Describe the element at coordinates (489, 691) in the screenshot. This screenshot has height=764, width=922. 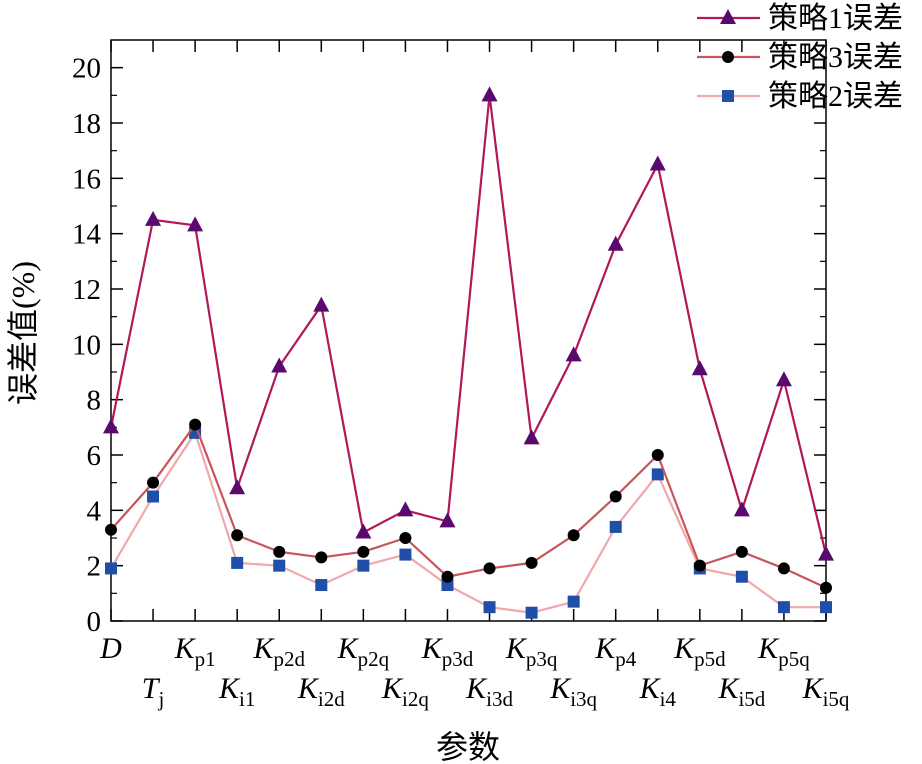
I see `x-tick-label: Ki3d` at that location.